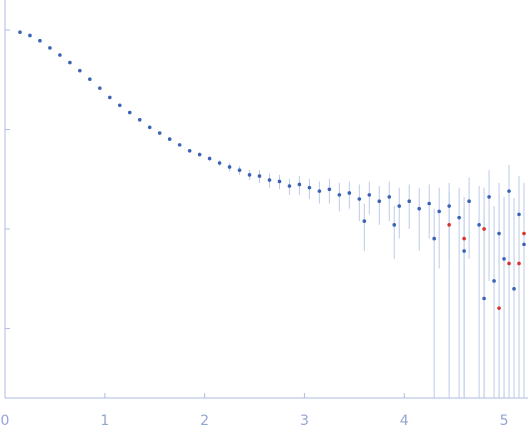  Describe the element at coordinates (304, 421) in the screenshot. I see `x-tick-label: 3` at that location.